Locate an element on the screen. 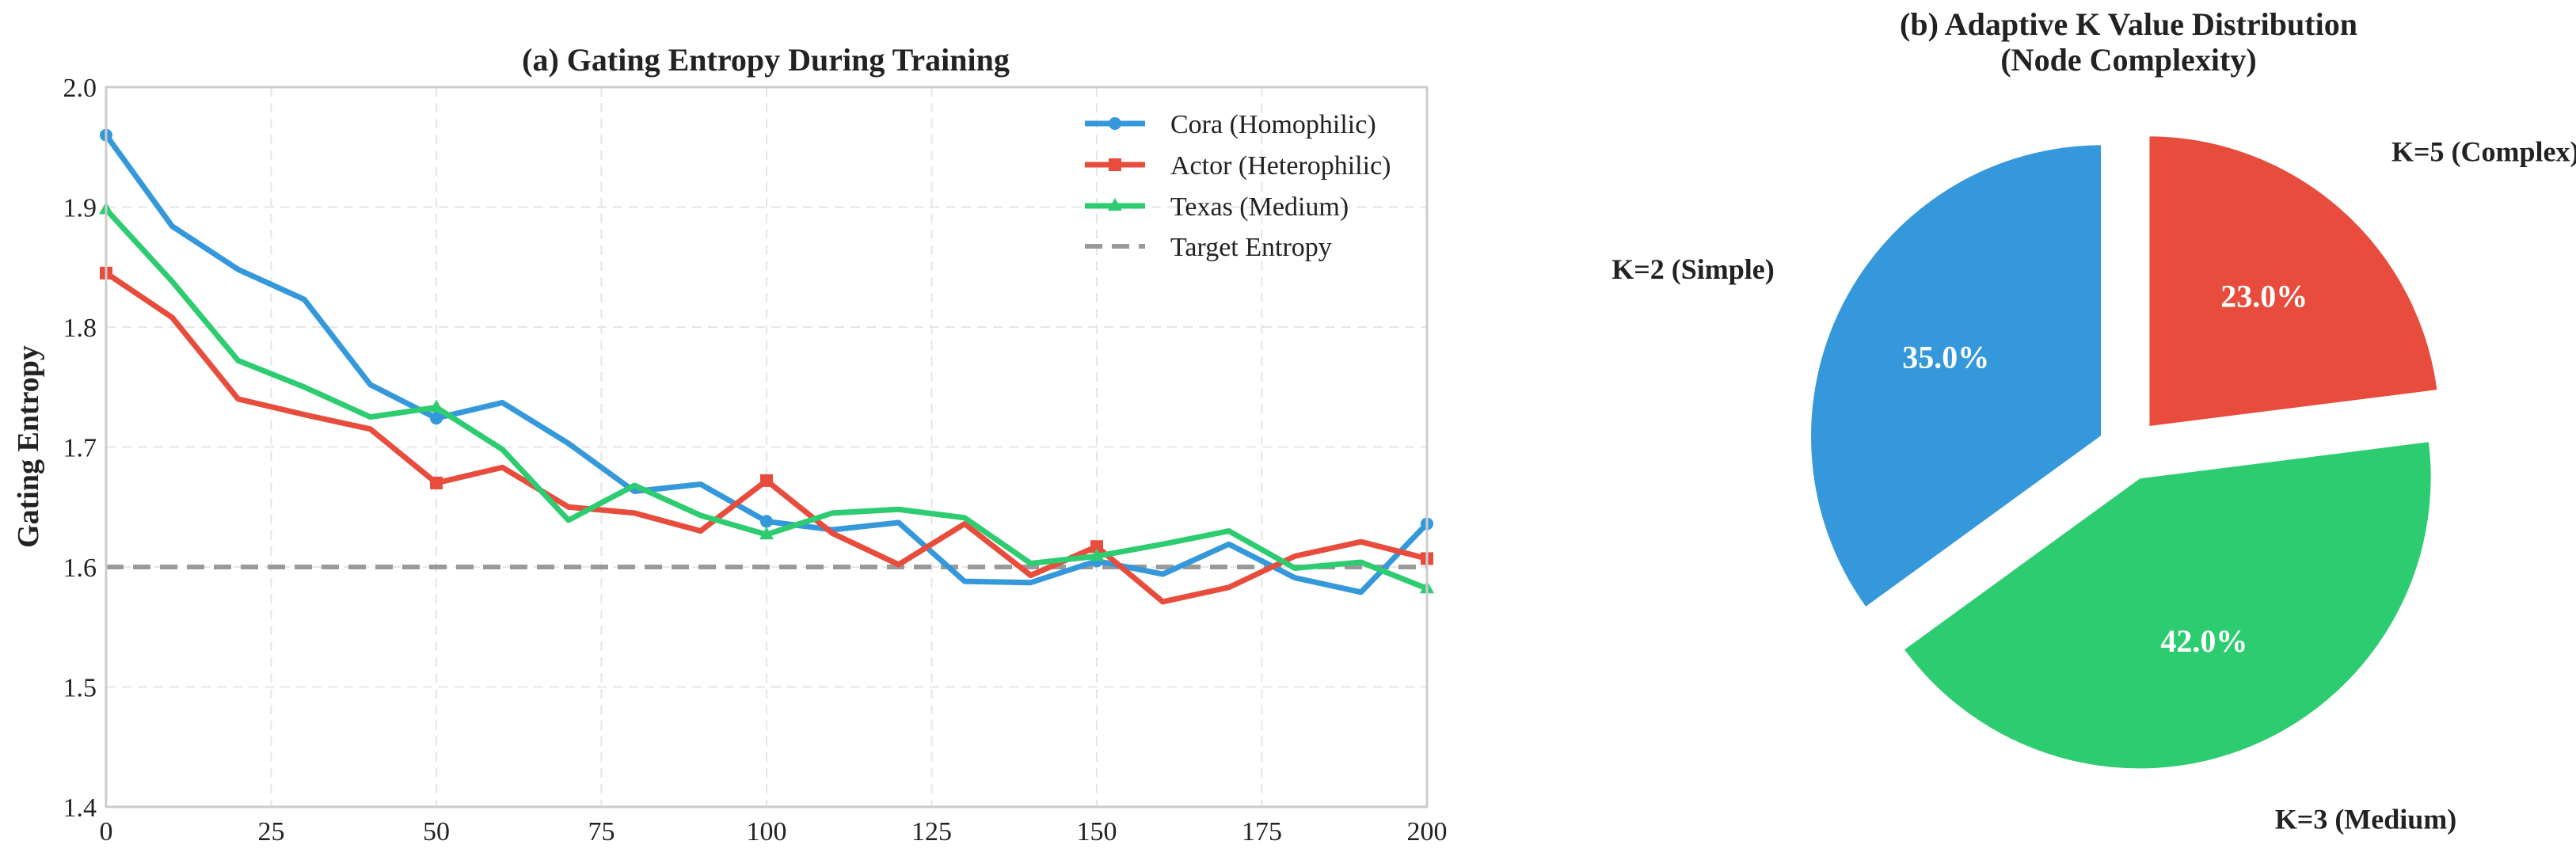 The image size is (2576, 856). legend-label-texas: Texas (Medium) is located at coordinates (1259, 207).